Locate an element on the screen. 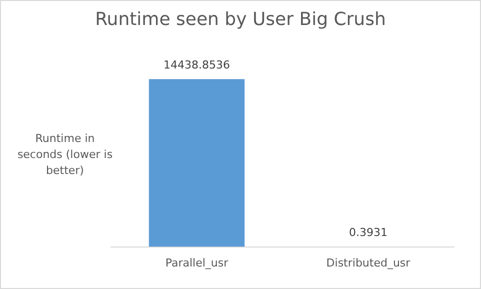 This screenshot has height=289, width=481. data-label: 0.3931 is located at coordinates (368, 233).